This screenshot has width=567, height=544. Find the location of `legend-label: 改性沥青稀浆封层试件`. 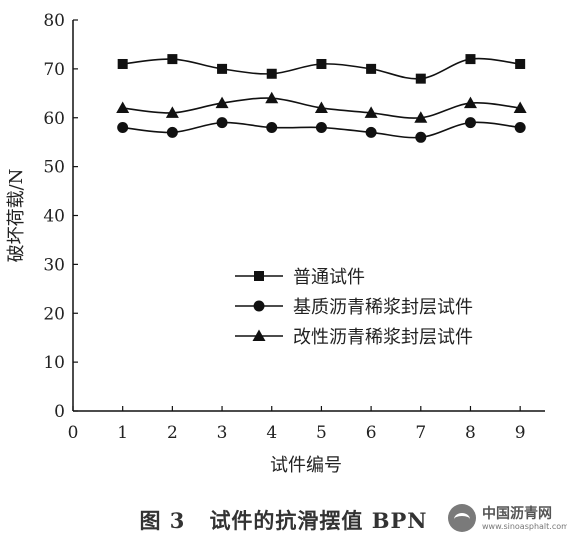

legend-label: 改性沥青稀浆封层试件 is located at coordinates (383, 337).